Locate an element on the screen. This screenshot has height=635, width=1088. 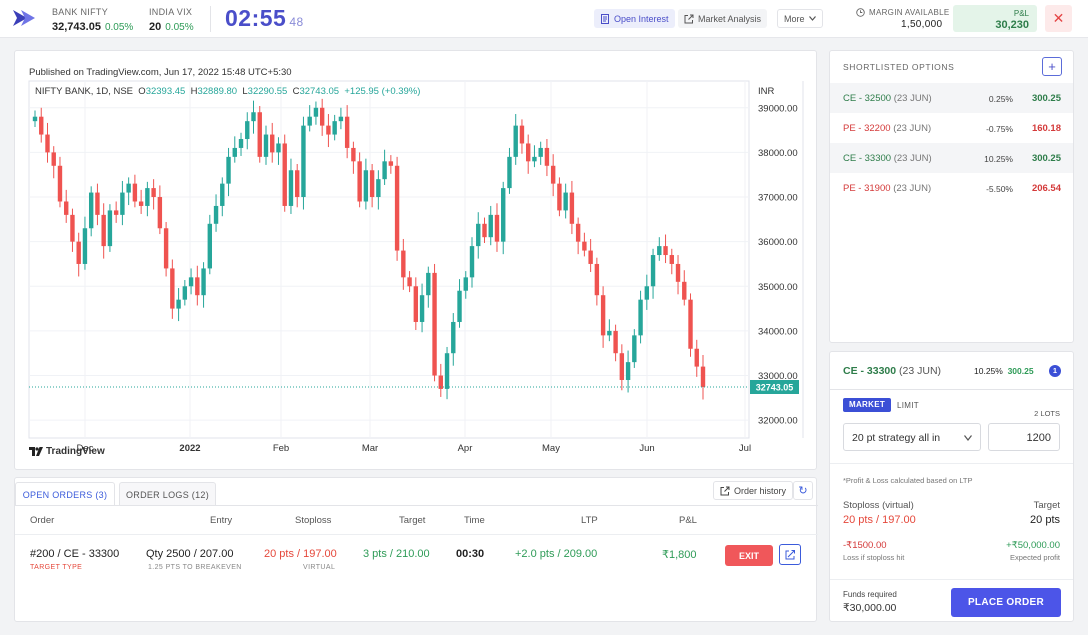
more-menu-button: More is located at coordinates (800, 18).